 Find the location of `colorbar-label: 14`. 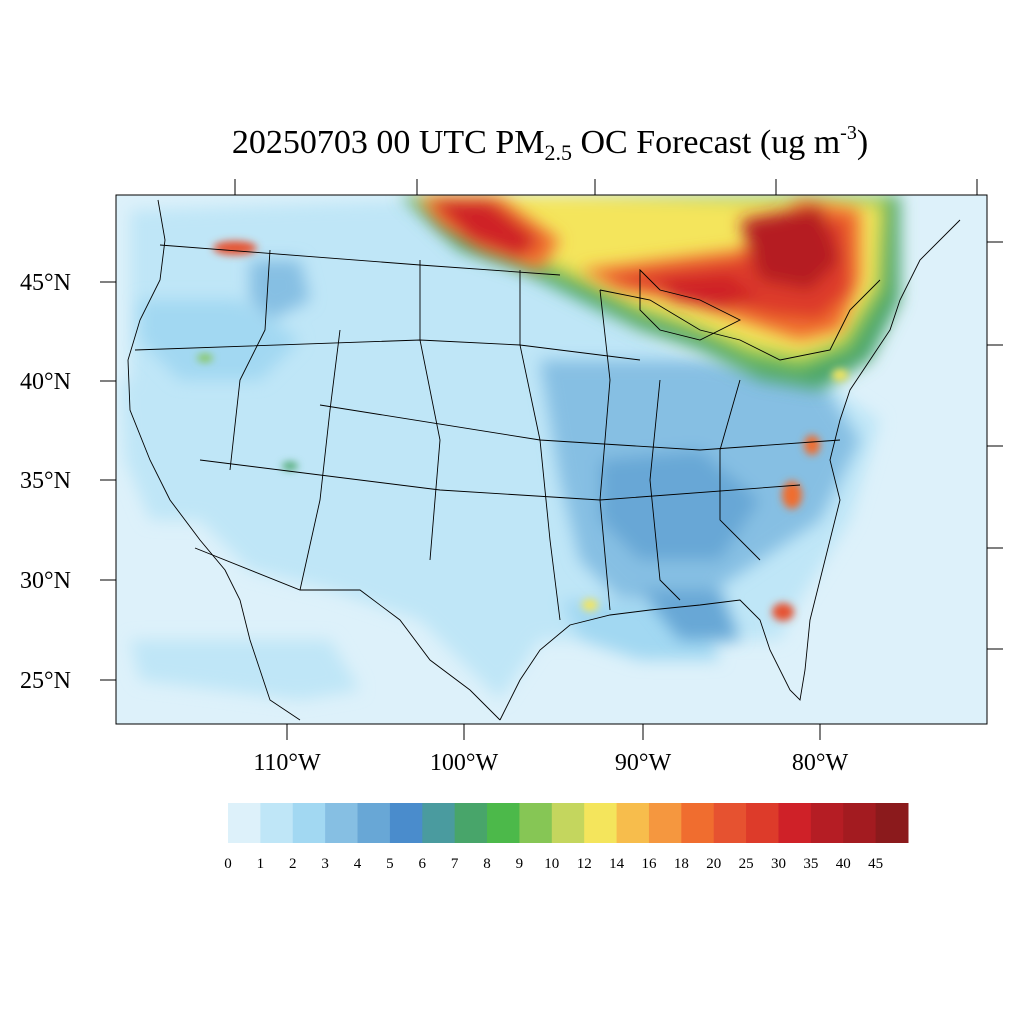

colorbar-label: 14 is located at coordinates (617, 864).